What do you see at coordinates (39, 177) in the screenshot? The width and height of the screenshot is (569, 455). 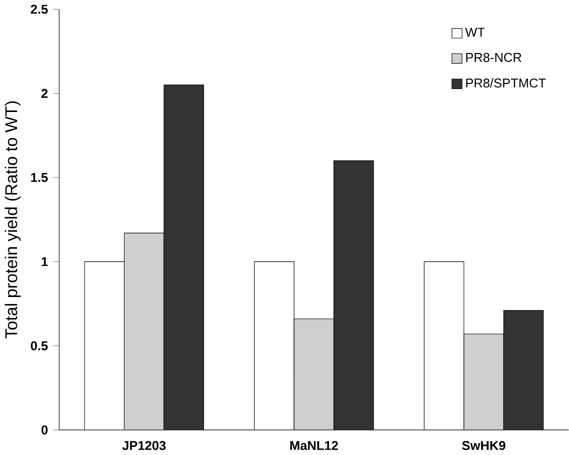 I see `y-tick-label: 1.5` at bounding box center [39, 177].